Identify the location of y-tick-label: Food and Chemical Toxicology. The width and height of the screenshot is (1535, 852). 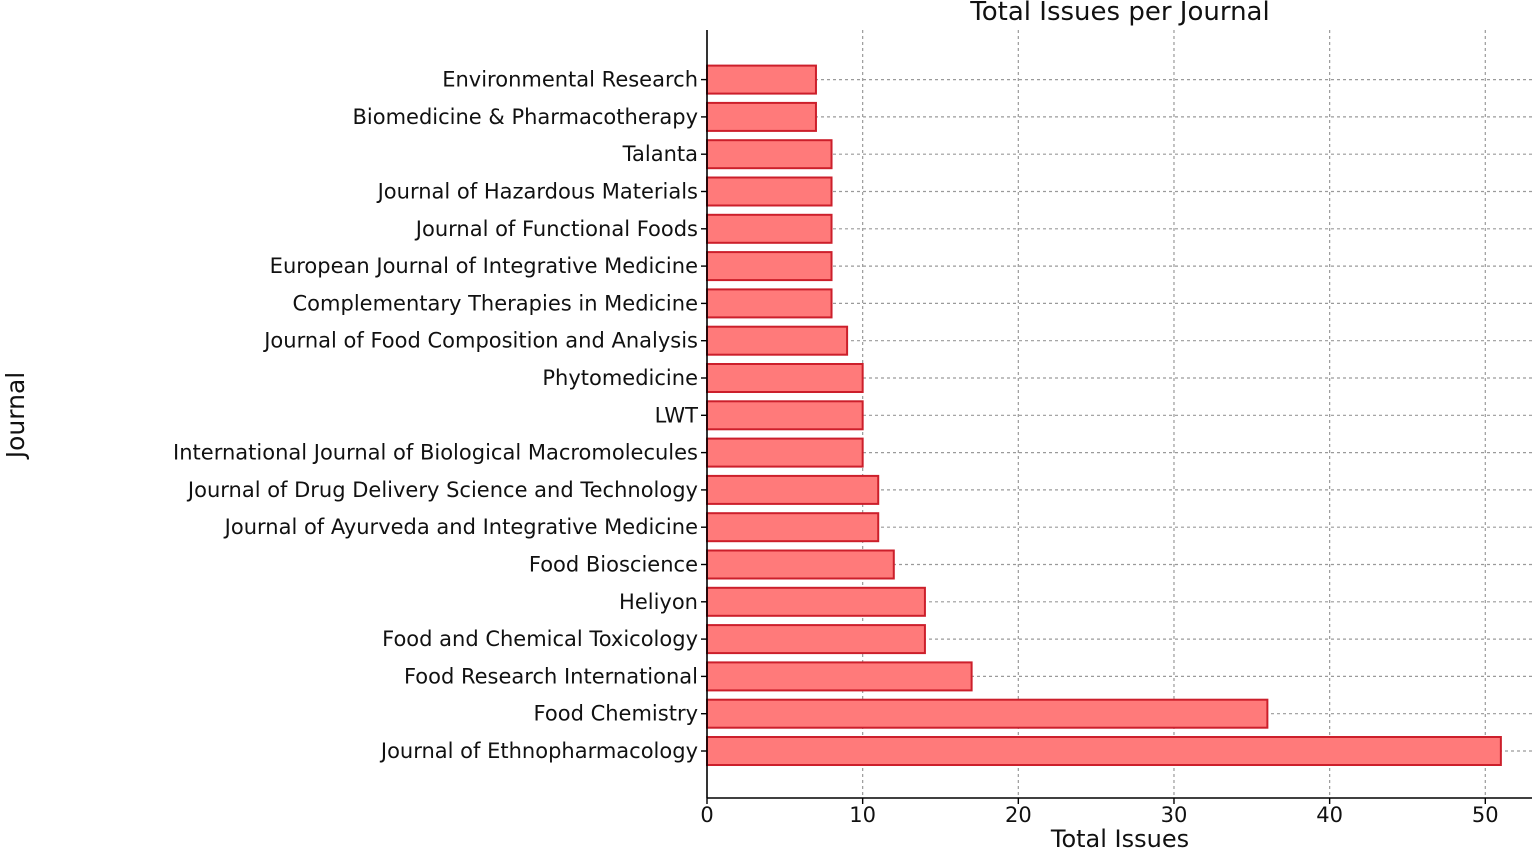
(540, 639).